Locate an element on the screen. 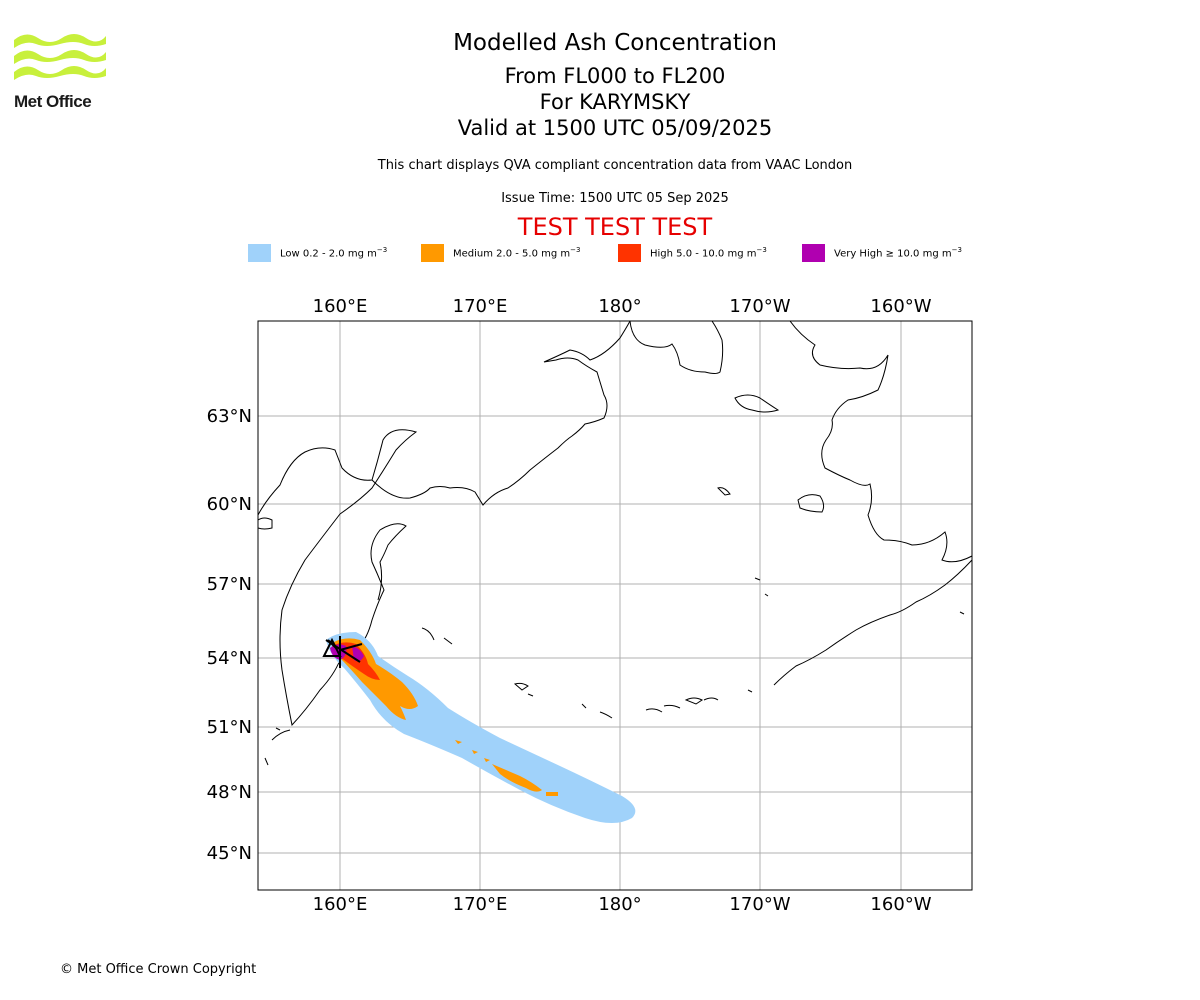 Image resolution: width=1200 pixels, height=1000 pixels. legend-item-high: High 5.0 - 10.0 mg m−3 is located at coordinates (692, 253).